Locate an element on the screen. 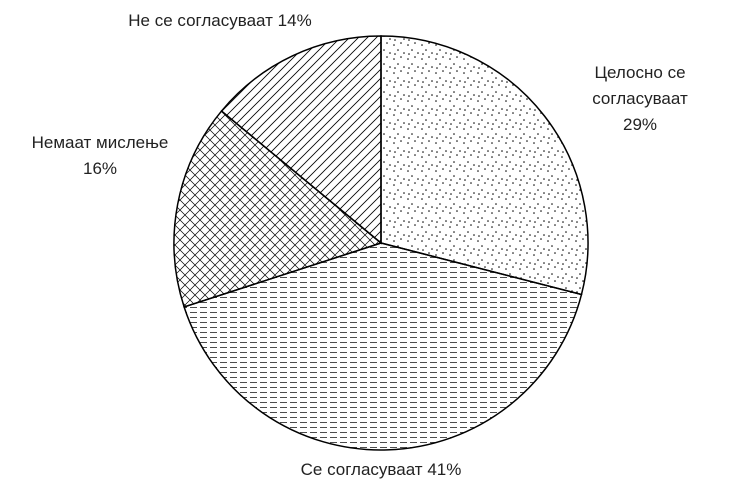 This screenshot has height=484, width=732. slice-label: Не се согласуваат 14% is located at coordinates (220, 21).